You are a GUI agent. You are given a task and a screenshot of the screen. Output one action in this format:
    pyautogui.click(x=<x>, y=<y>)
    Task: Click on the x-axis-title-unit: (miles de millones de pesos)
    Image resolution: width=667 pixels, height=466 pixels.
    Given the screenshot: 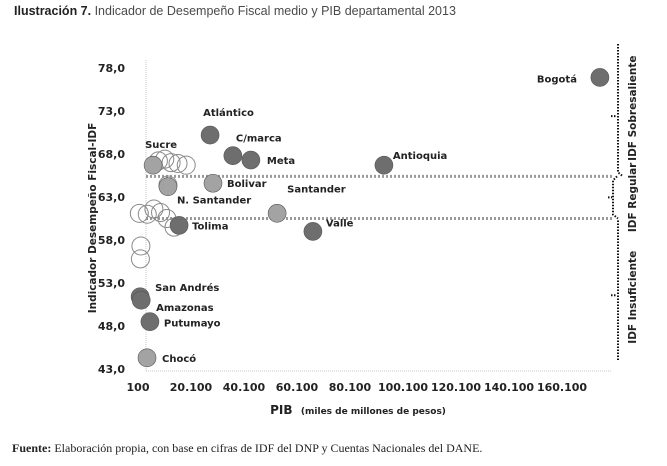 What is the action you would take?
    pyautogui.click(x=373, y=412)
    